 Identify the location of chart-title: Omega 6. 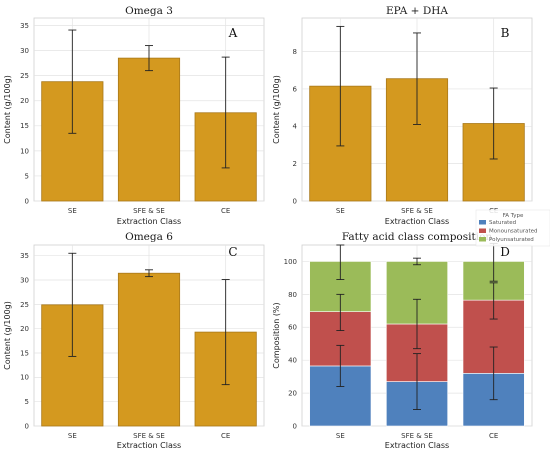
(149, 237).